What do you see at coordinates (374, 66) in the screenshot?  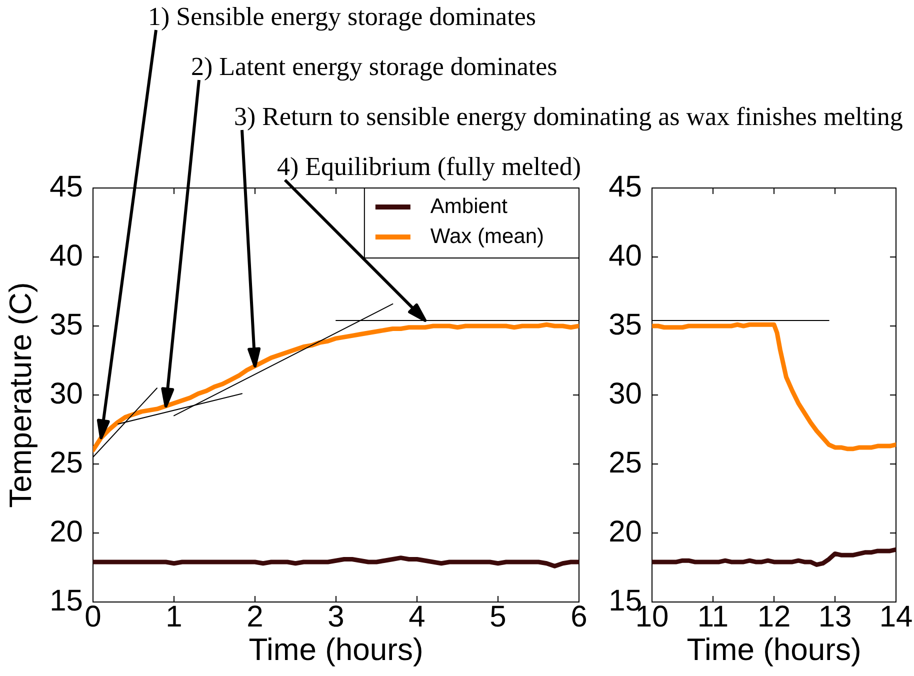 I see `annotation: 2) Latent energy storage dominates` at bounding box center [374, 66].